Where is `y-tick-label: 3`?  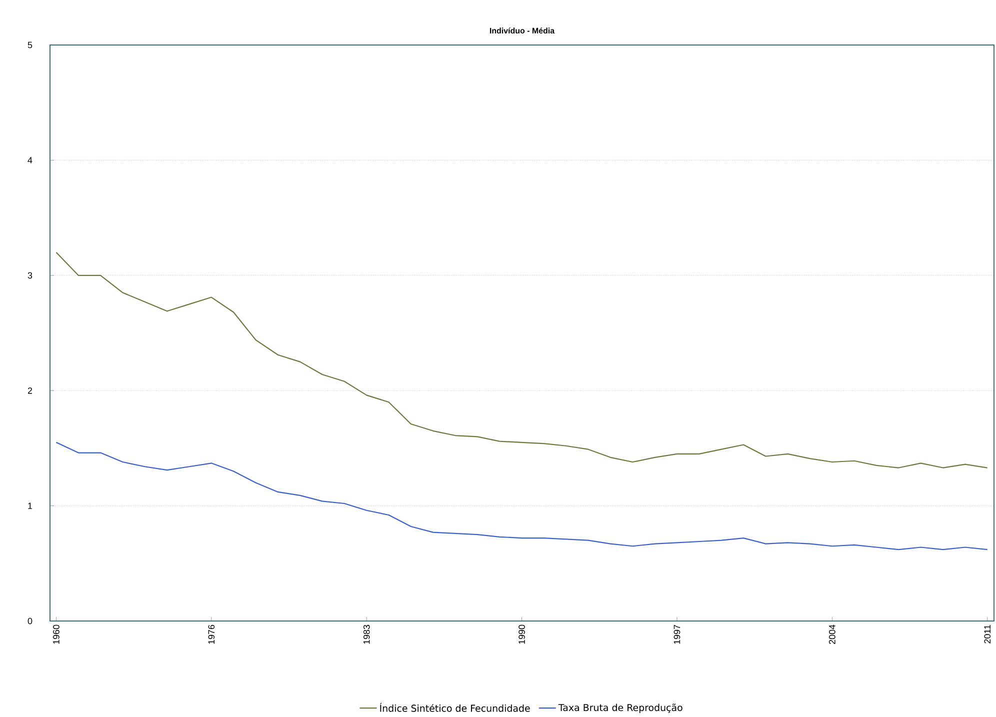
y-tick-label: 3 is located at coordinates (30, 275).